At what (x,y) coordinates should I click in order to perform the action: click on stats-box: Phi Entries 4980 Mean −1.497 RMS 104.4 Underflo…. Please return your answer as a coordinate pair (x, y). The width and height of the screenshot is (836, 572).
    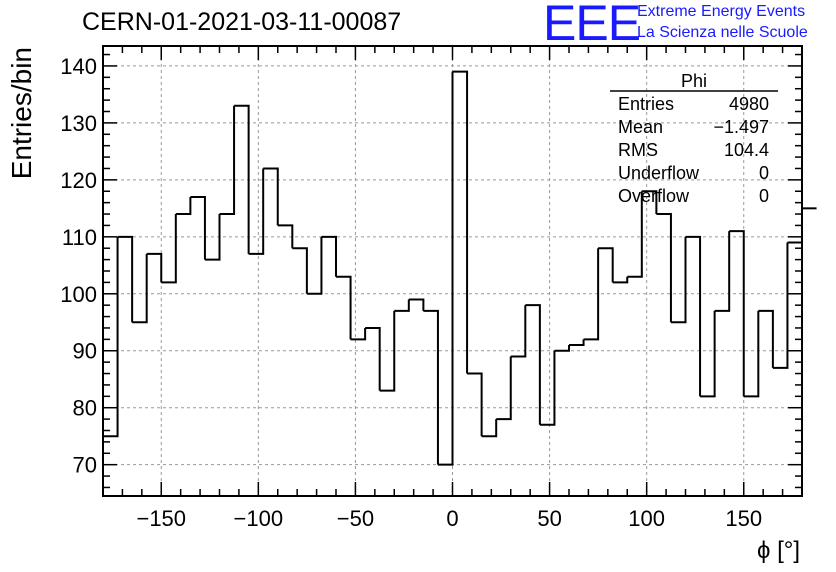
    Looking at the image, I should click on (694, 138).